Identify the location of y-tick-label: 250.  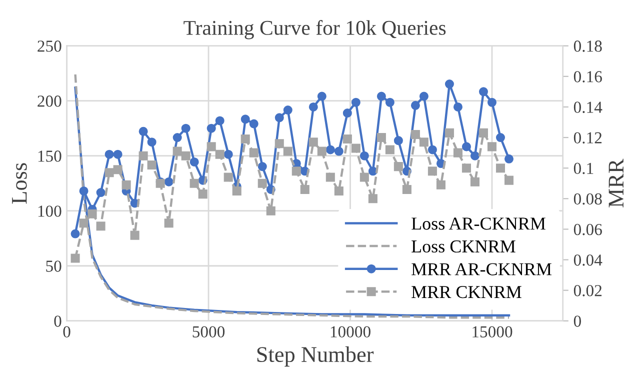
(50, 46).